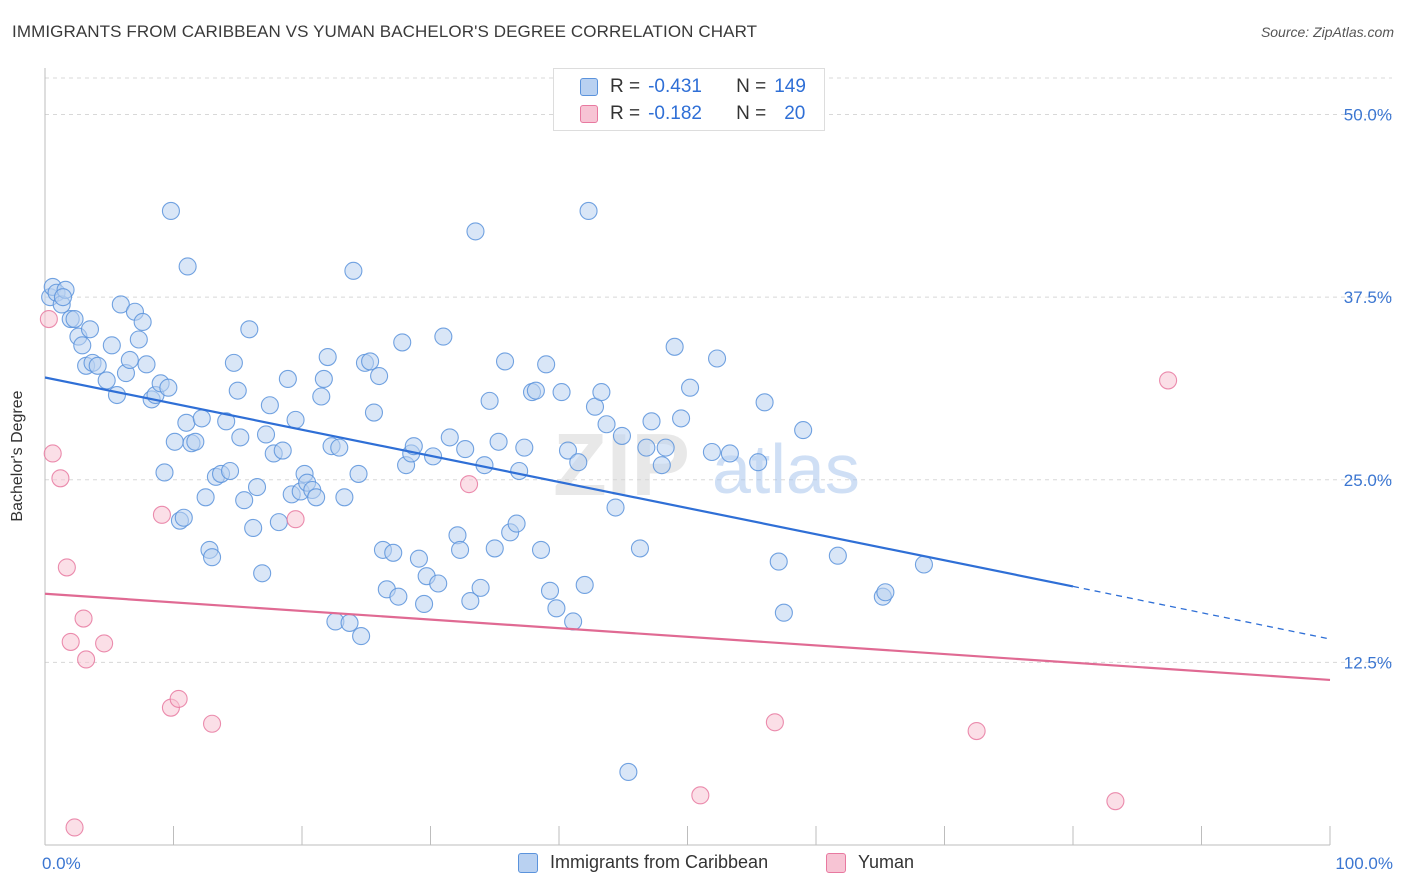  Describe the element at coordinates (1201, 612) in the screenshot. I see `trend-line-caribbean-extension` at that location.